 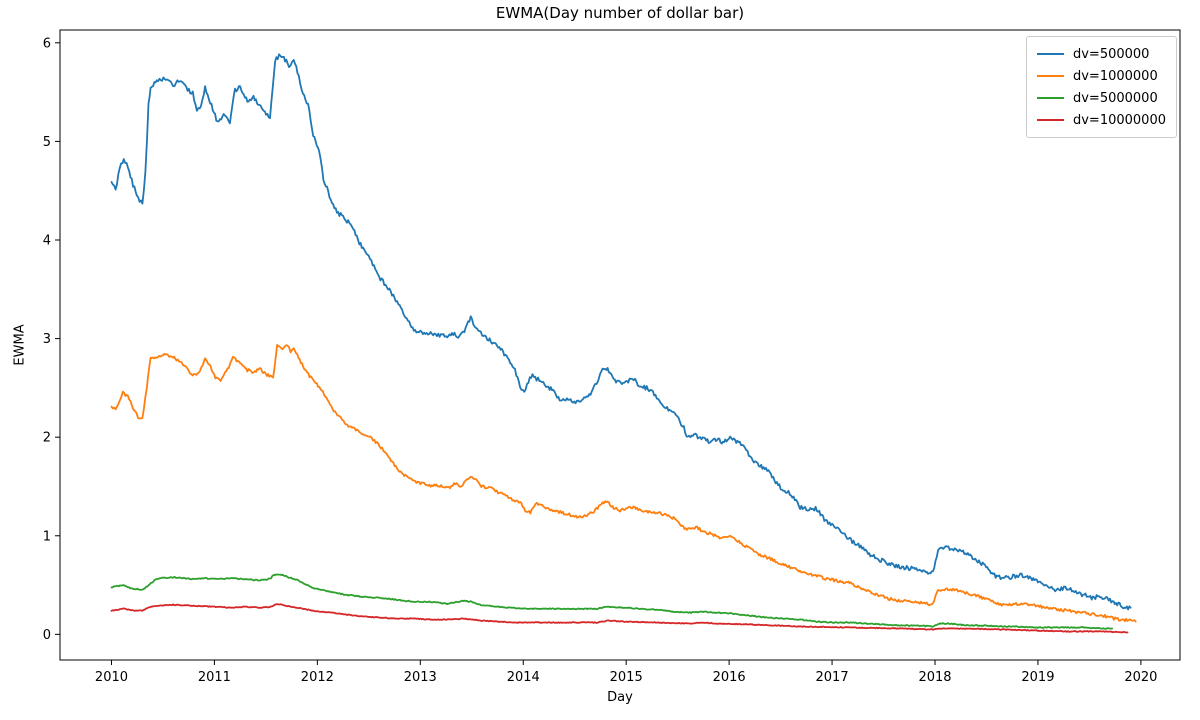 What do you see at coordinates (214, 677) in the screenshot?
I see `x-tick-label: 2011` at bounding box center [214, 677].